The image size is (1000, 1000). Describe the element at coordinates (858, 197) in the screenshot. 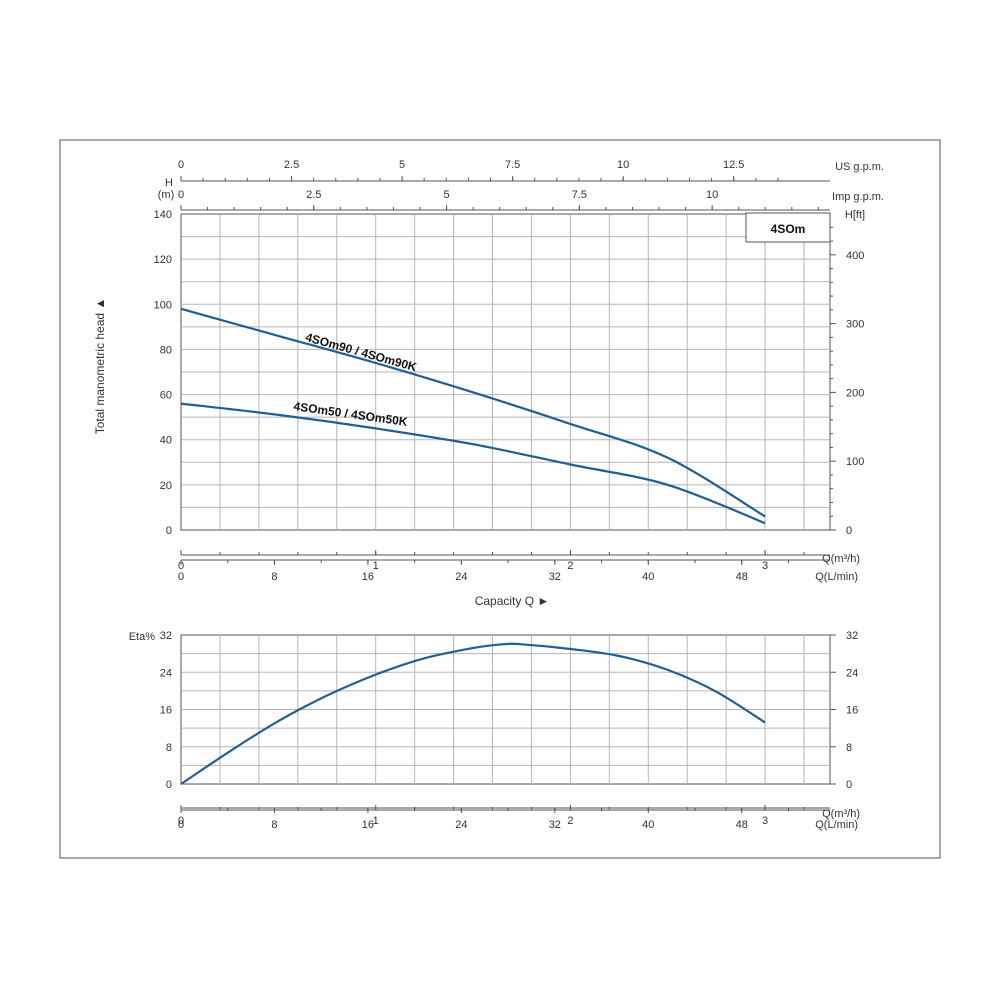

I see `imp-gpm-unit: Imp g.p.m.` at that location.